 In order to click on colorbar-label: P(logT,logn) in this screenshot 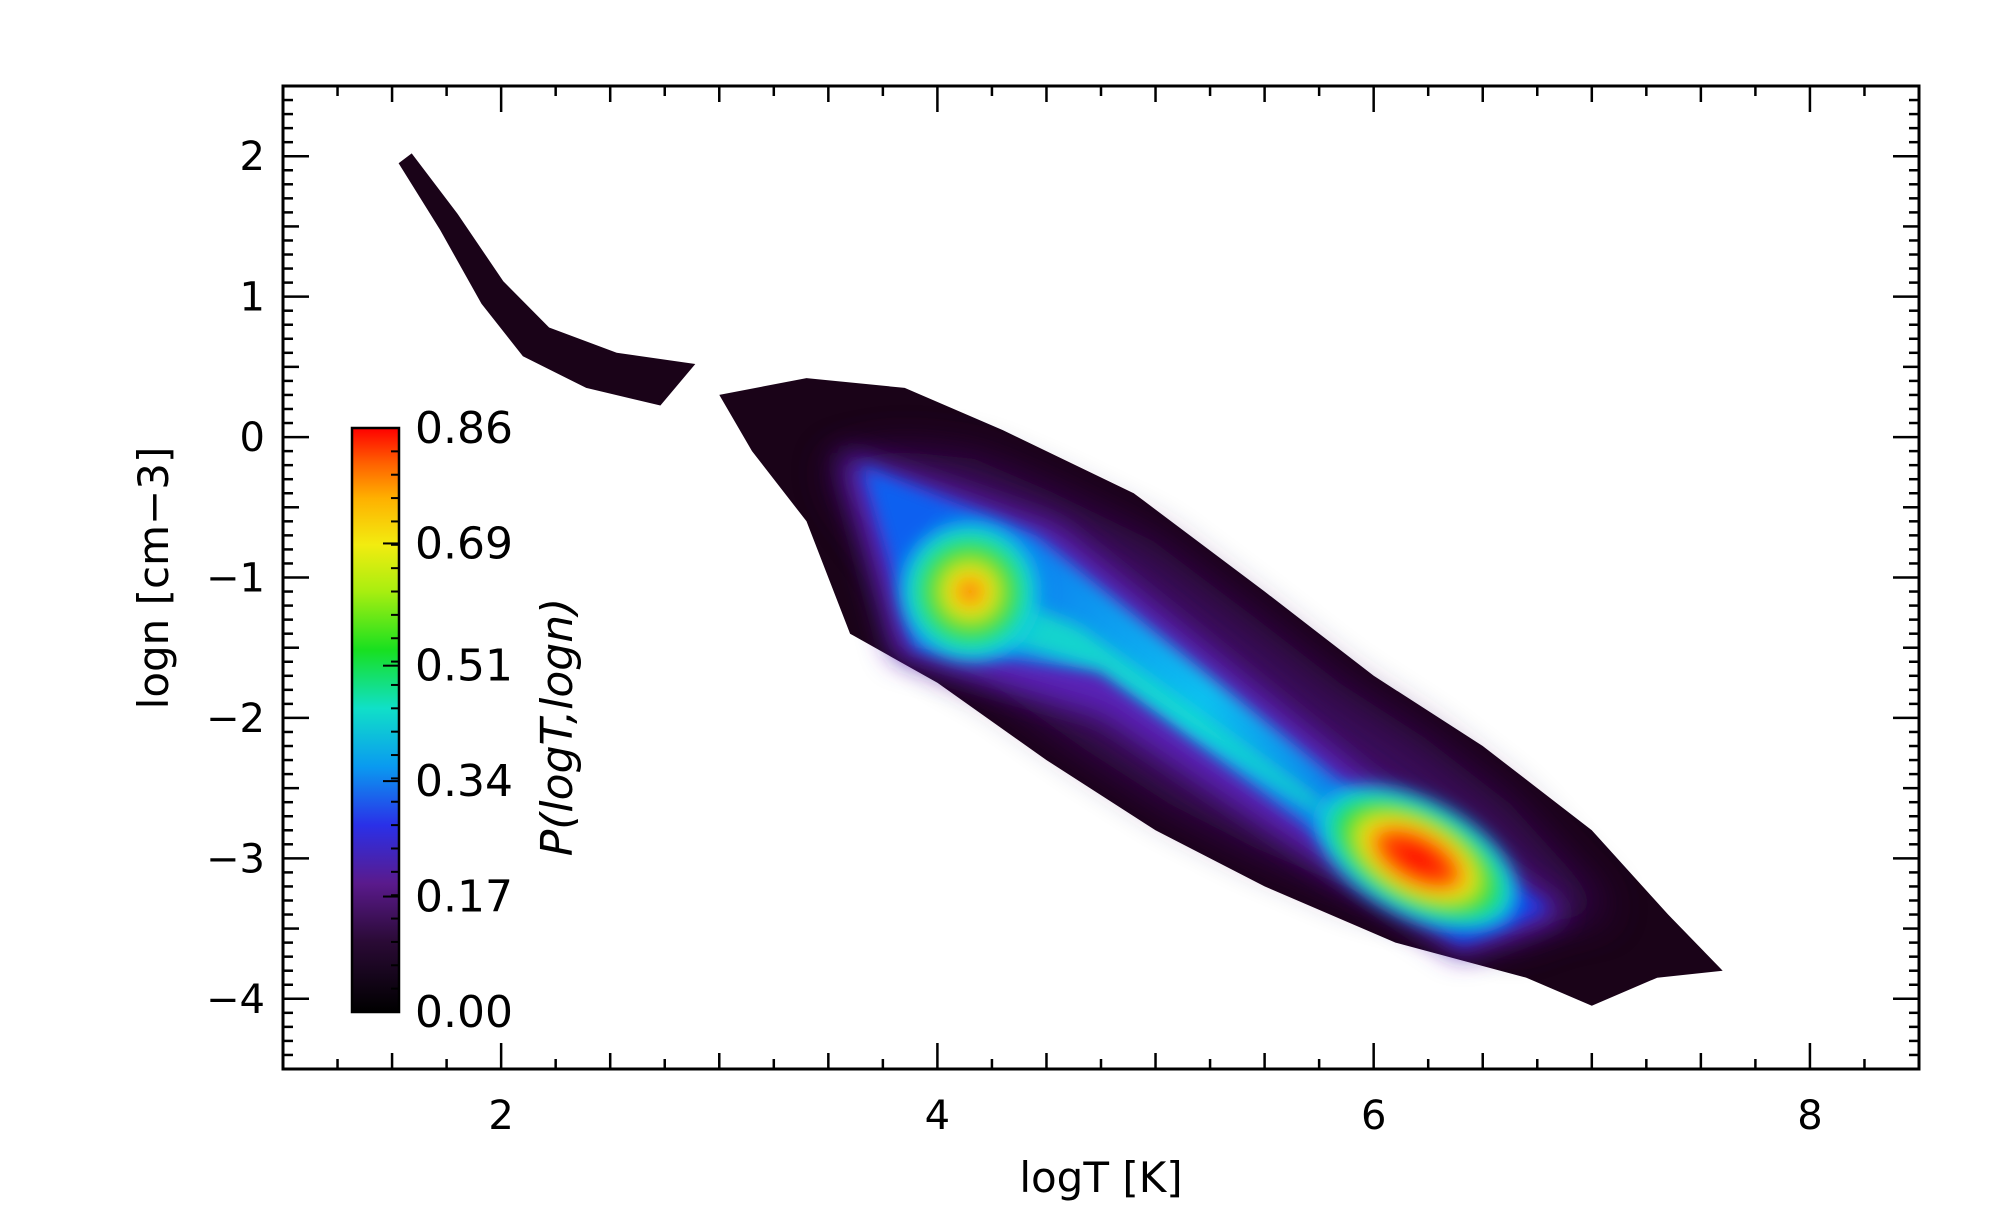, I will do `click(557, 727)`.